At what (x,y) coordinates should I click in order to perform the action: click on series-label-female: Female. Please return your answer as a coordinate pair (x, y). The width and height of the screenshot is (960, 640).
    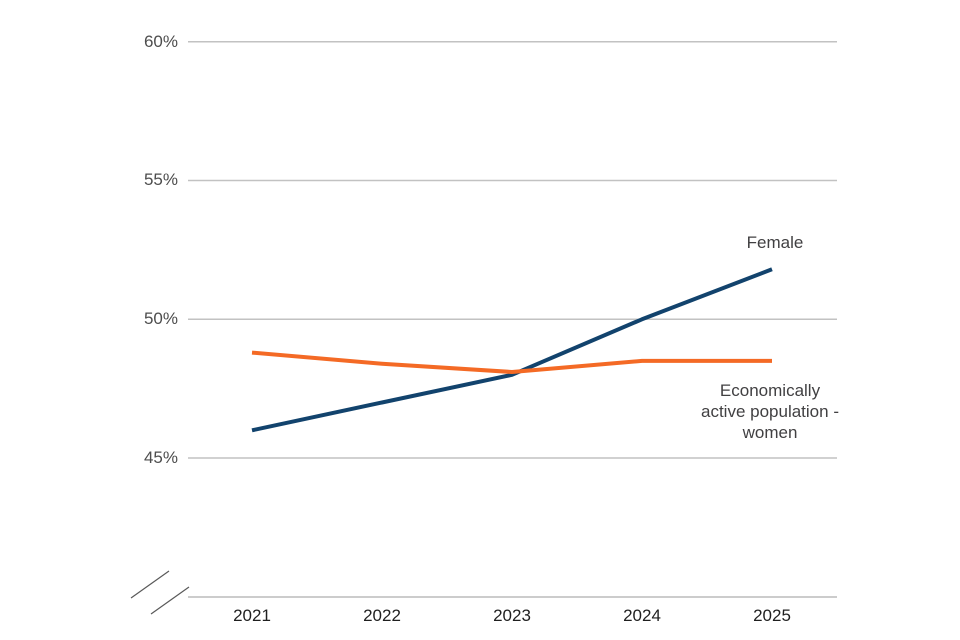
    Looking at the image, I should click on (775, 242).